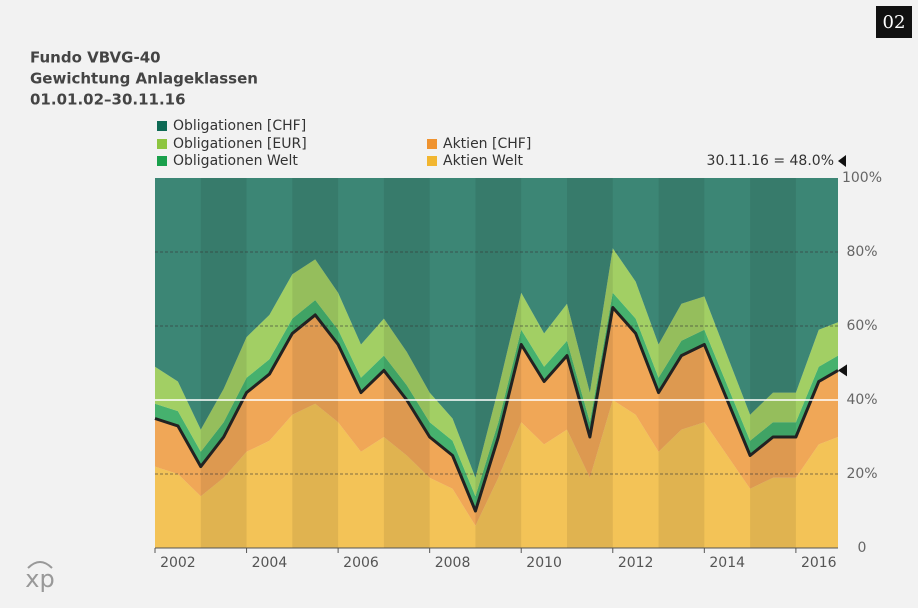  Describe the element at coordinates (861, 400) in the screenshot. I see `y-tick-label: 40%` at that location.